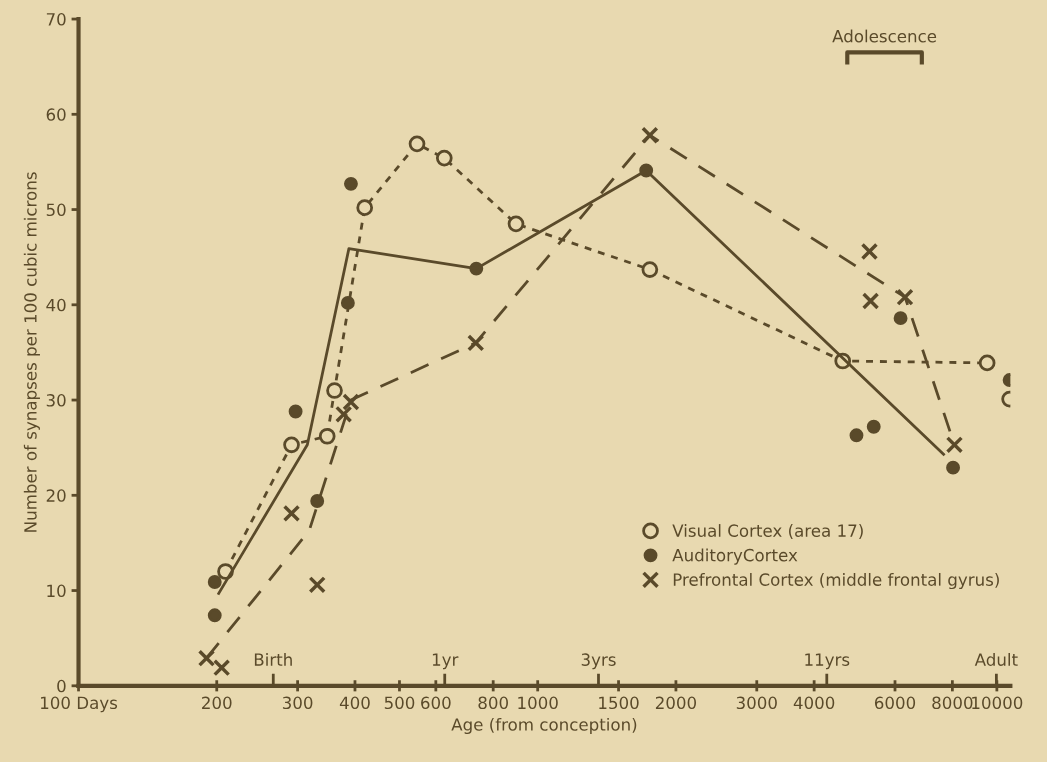 The width and height of the screenshot is (1047, 762). Describe the element at coordinates (735, 556) in the screenshot. I see `legend-label: AuditoryCortex` at that location.